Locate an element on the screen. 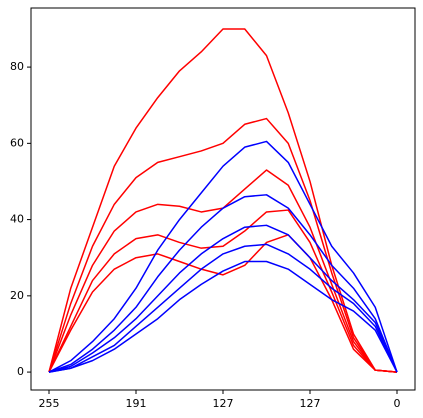 The width and height of the screenshot is (423, 418). y-tick-label: 0 is located at coordinates (20, 371).